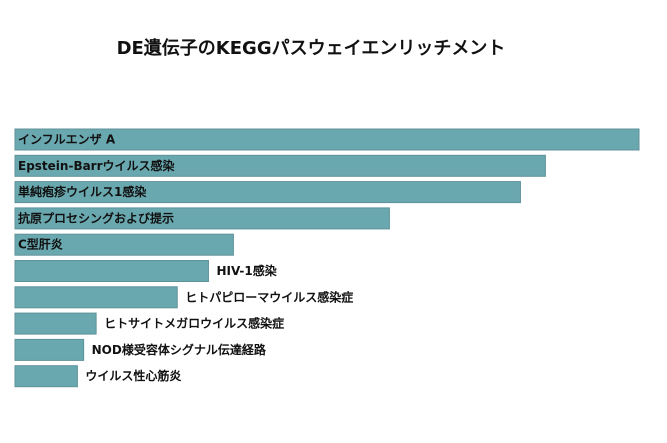 Image resolution: width=667 pixels, height=443 pixels. What do you see at coordinates (40, 244) in the screenshot?
I see `category-label-4: C型肝炎` at bounding box center [40, 244].